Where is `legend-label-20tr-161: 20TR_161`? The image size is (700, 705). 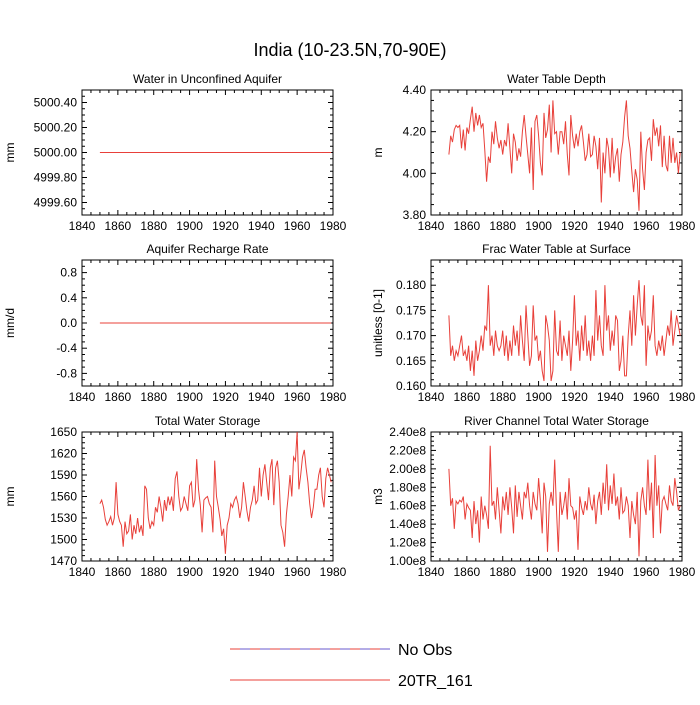
legend-label-20tr-161: 20TR_161 is located at coordinates (435, 681).